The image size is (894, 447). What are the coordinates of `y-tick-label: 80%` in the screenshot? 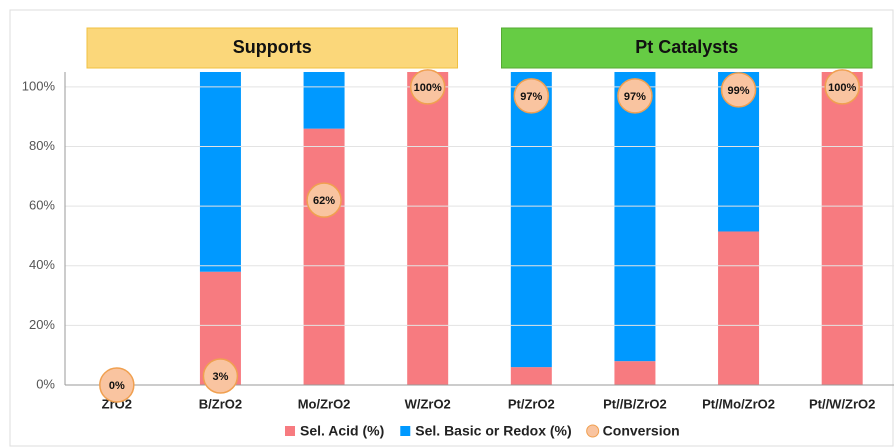 It's located at (42, 145).